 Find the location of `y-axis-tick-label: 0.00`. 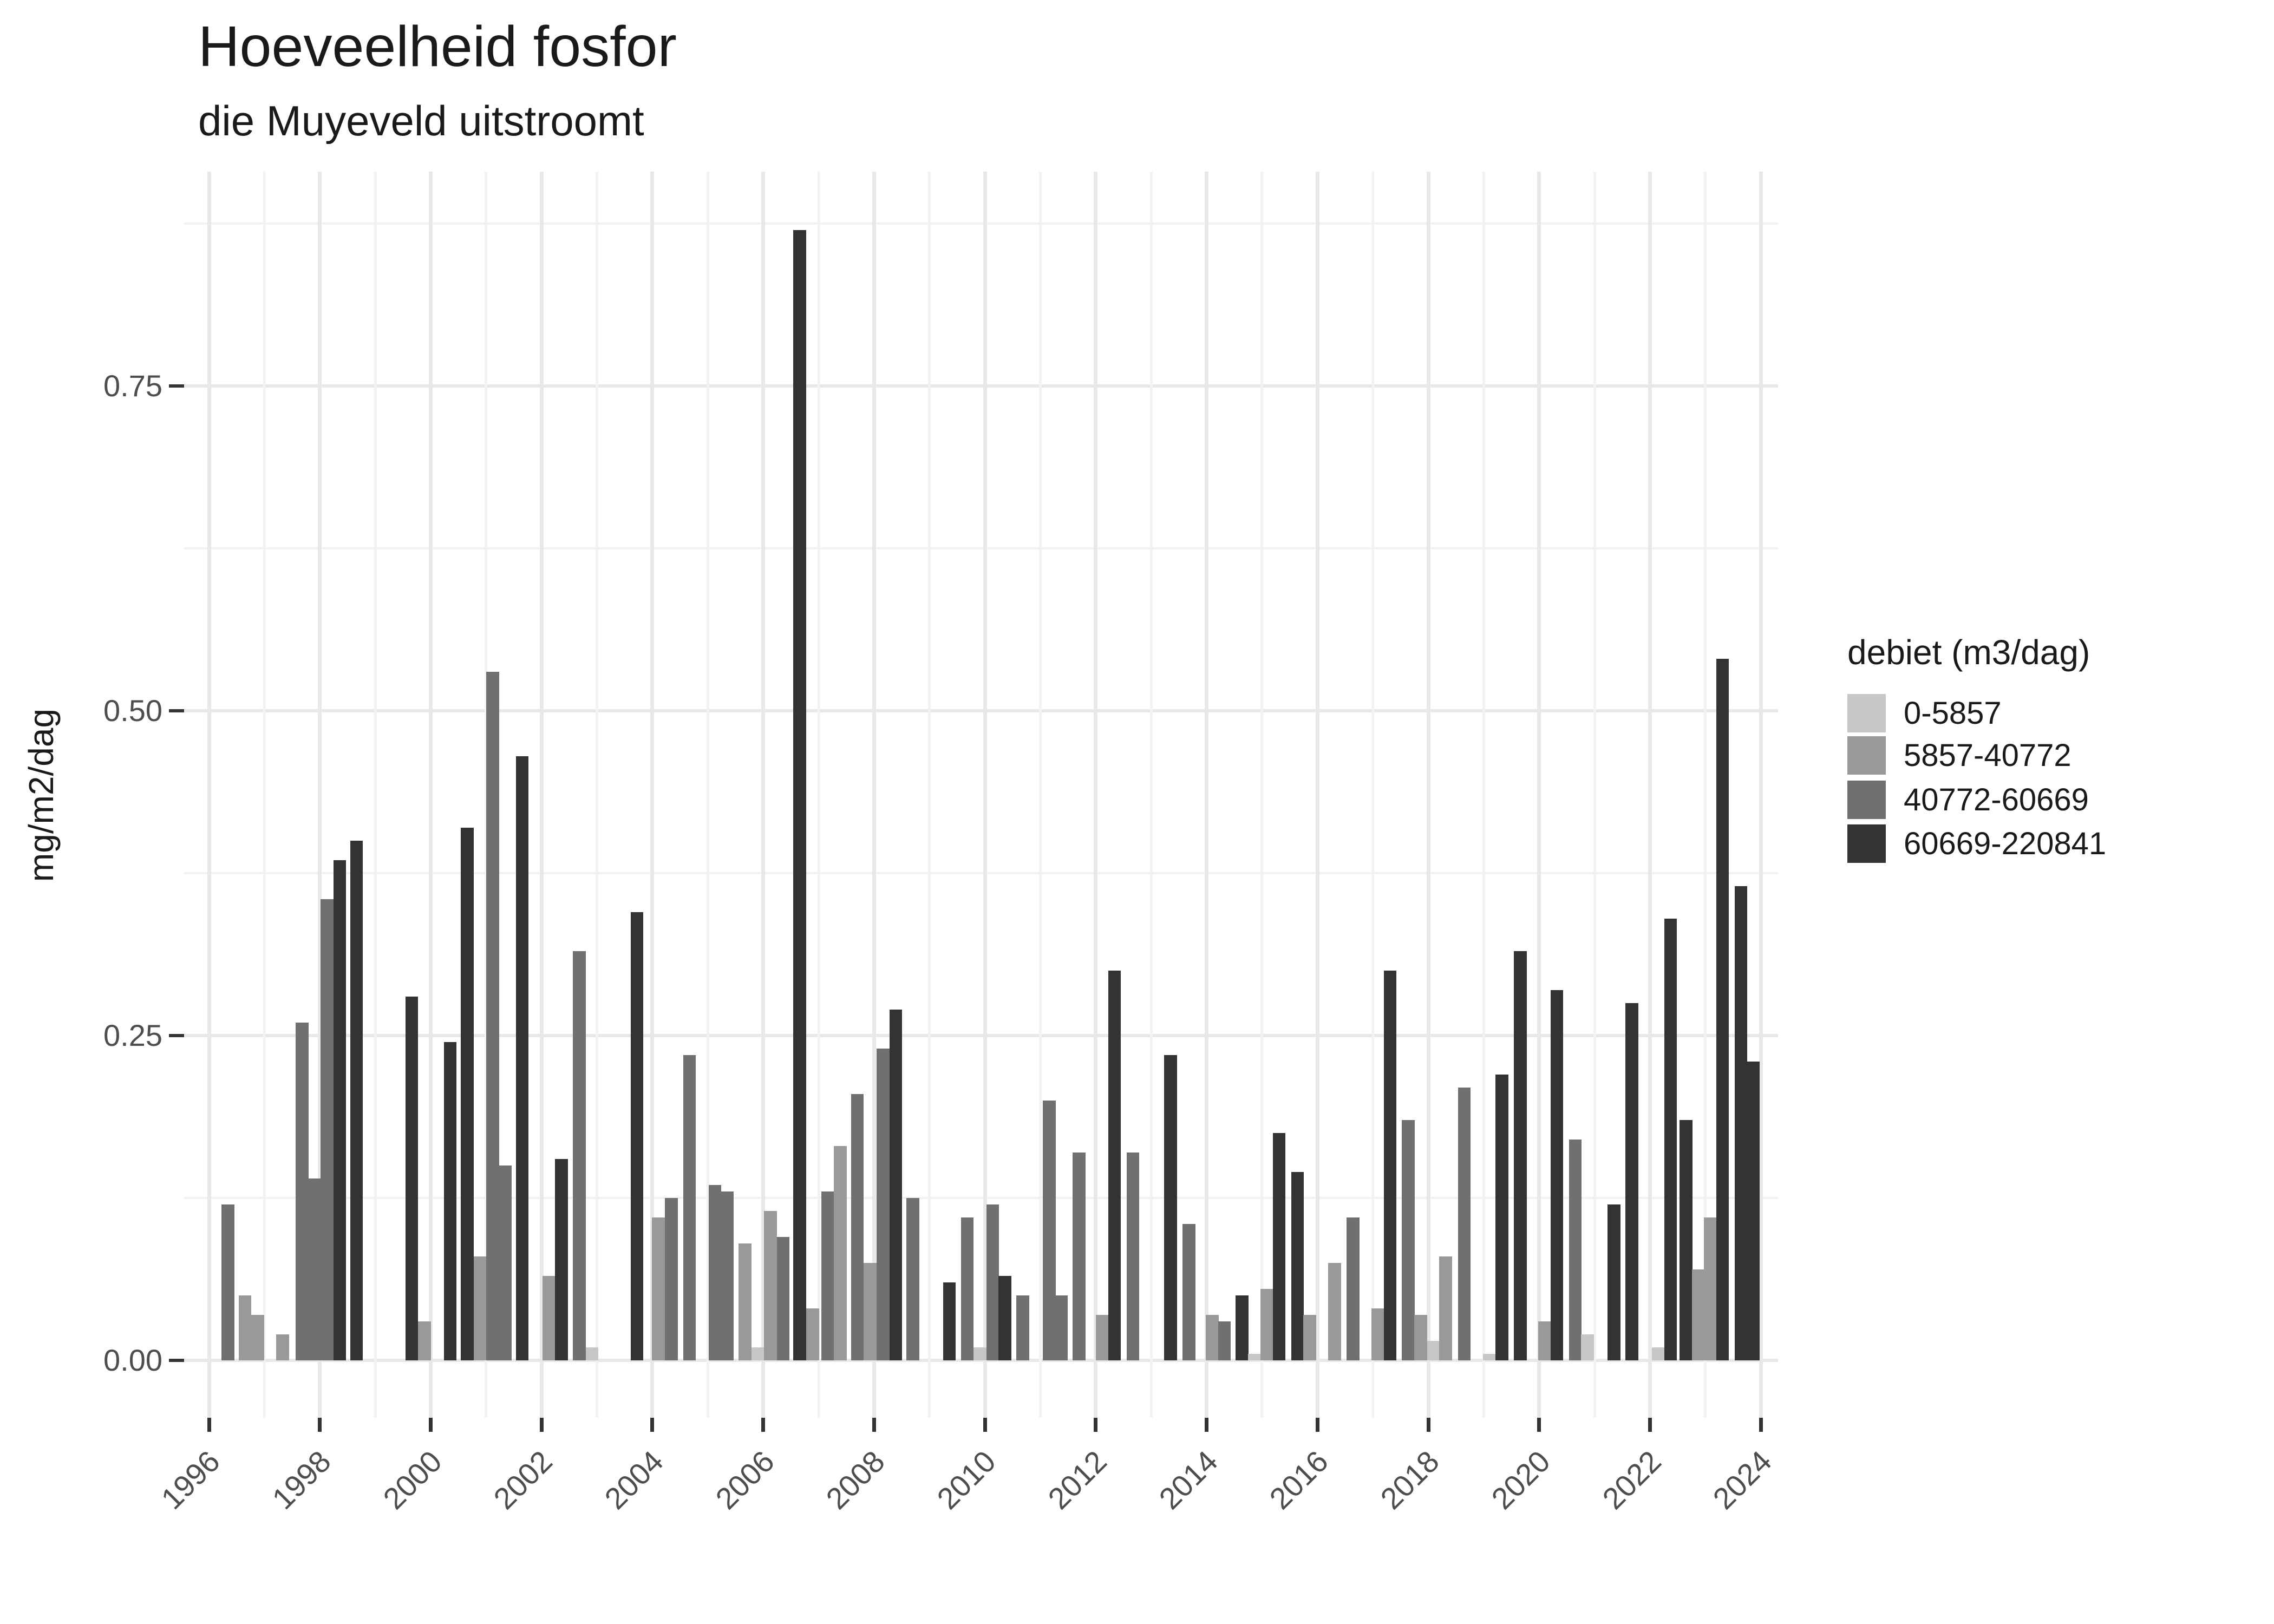

y-axis-tick-label: 0.00 is located at coordinates (132, 1360).